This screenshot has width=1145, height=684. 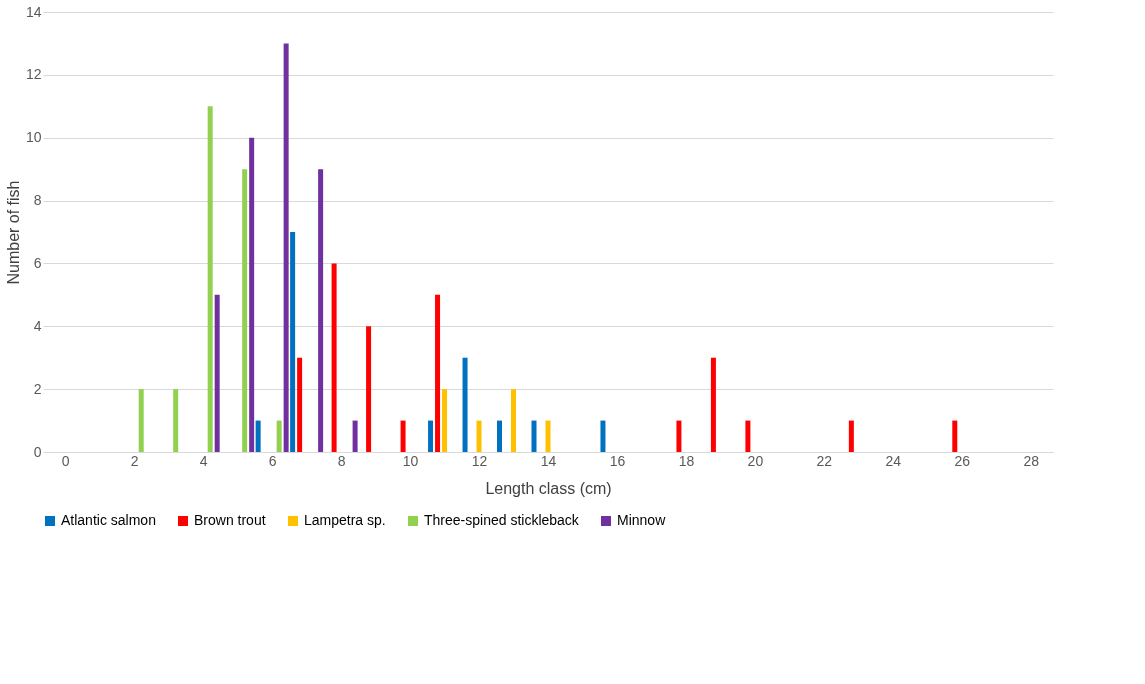 What do you see at coordinates (548, 460) in the screenshot?
I see `x-tick-label: 14` at bounding box center [548, 460].